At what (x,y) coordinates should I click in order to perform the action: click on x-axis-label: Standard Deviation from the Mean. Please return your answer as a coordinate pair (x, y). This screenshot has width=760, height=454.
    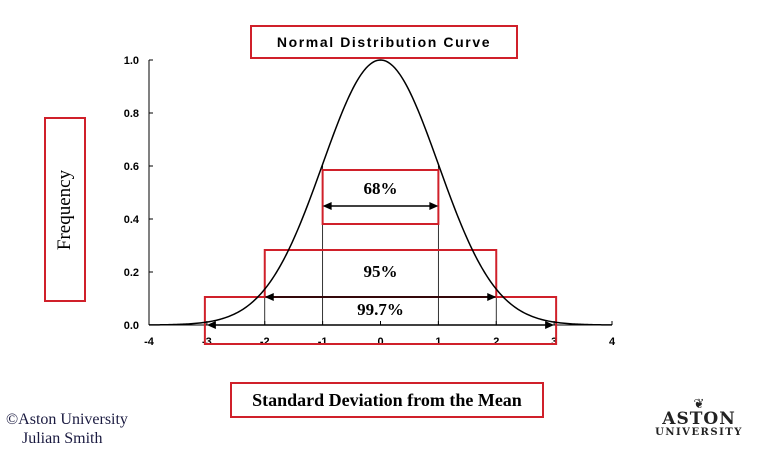
    Looking at the image, I should click on (387, 399).